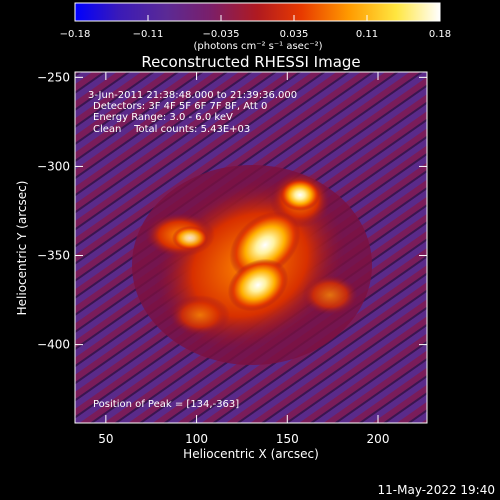 The height and width of the screenshot is (500, 500). I want to click on y-tick-label: −400, so click(53, 345).